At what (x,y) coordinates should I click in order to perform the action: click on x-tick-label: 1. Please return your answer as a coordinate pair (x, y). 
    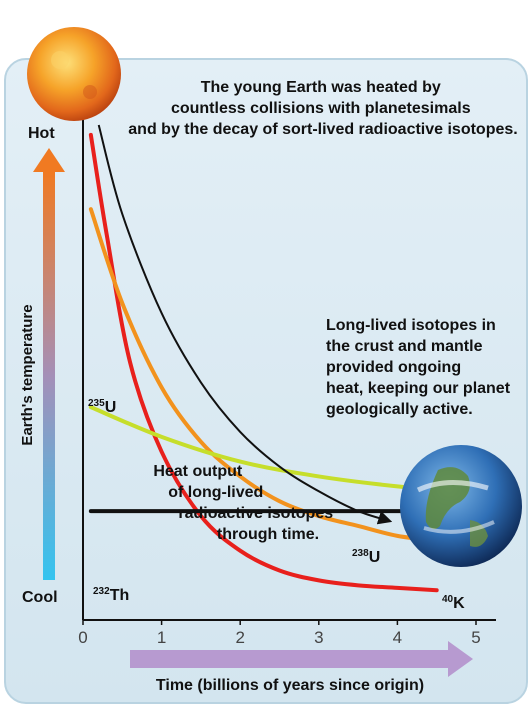
    Looking at the image, I should click on (161, 637).